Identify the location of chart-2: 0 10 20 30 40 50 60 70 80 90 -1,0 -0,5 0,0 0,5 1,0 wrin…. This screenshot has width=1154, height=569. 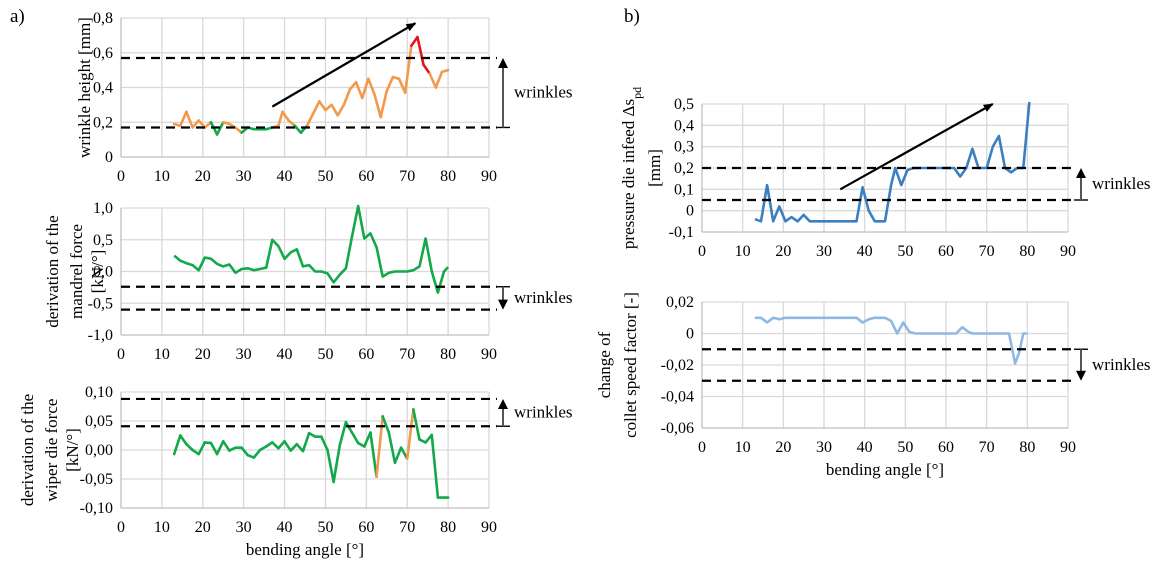
(308, 281).